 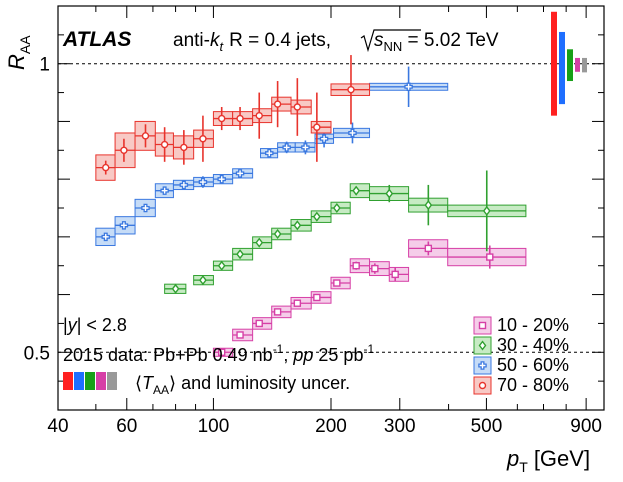 I want to click on atlas-label: ATLAS, so click(x=96, y=39).